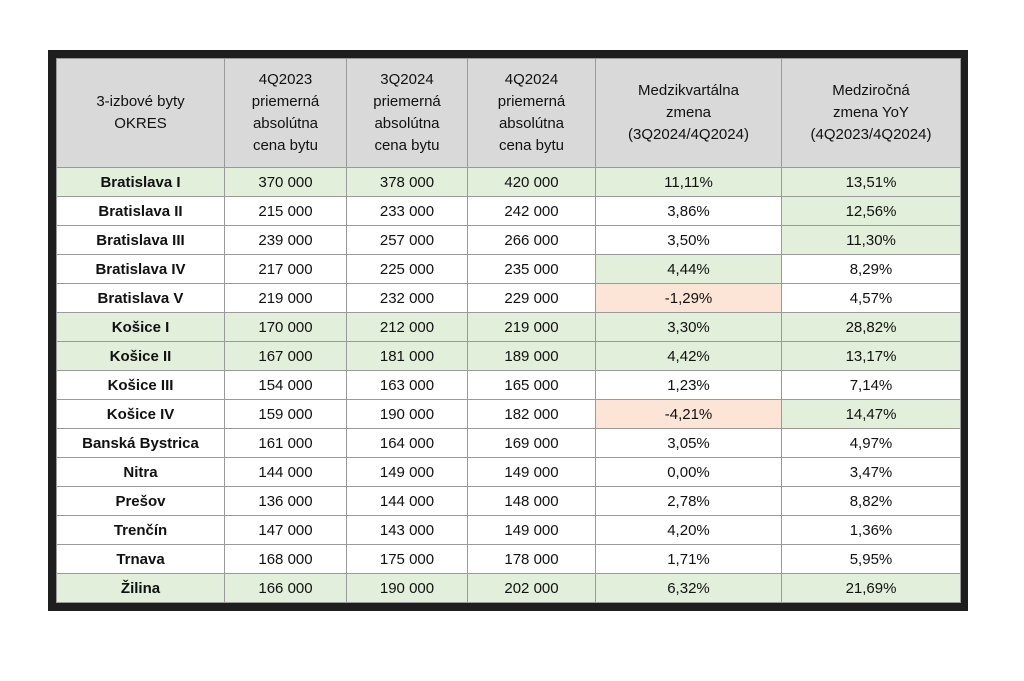 The width and height of the screenshot is (1024, 681). Describe the element at coordinates (140, 113) in the screenshot. I see `header-cell: 3-izbové byty OKRES` at that location.